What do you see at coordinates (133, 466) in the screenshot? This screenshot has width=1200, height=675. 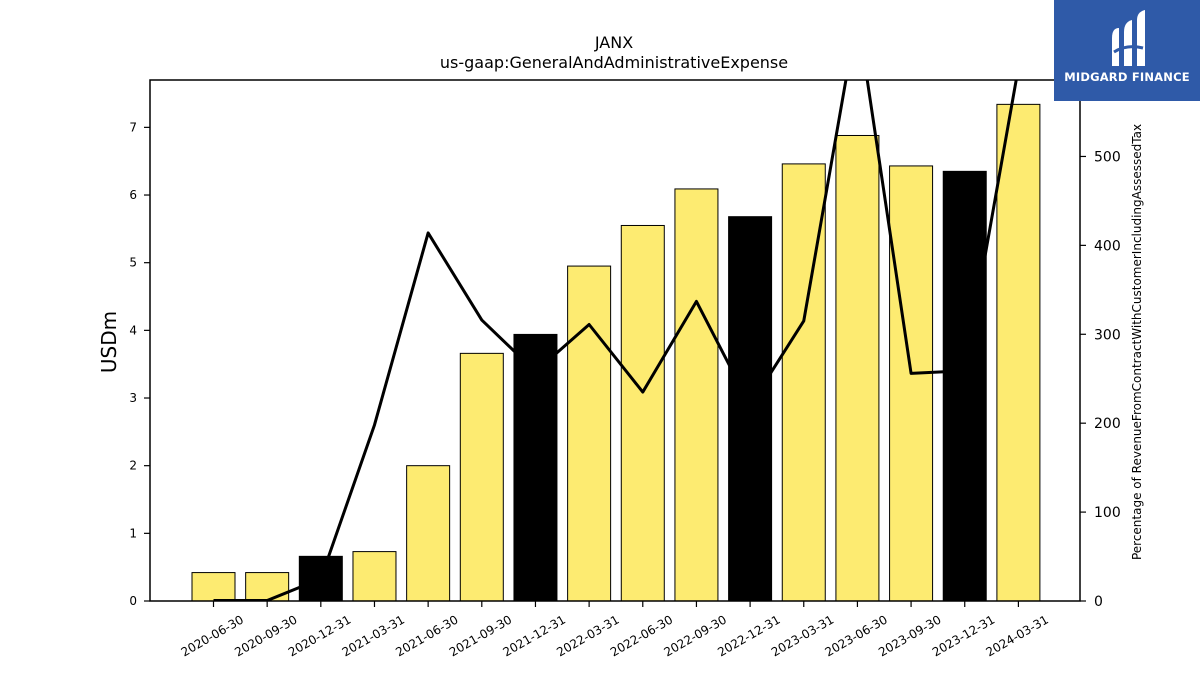 I see `y-tick-label: 2` at bounding box center [133, 466].